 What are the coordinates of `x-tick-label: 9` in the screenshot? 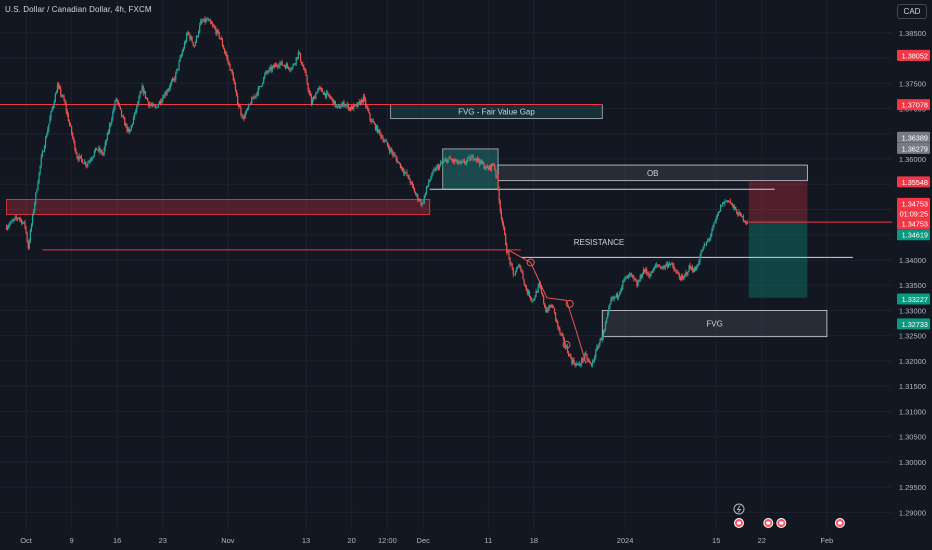 It's located at (72, 540).